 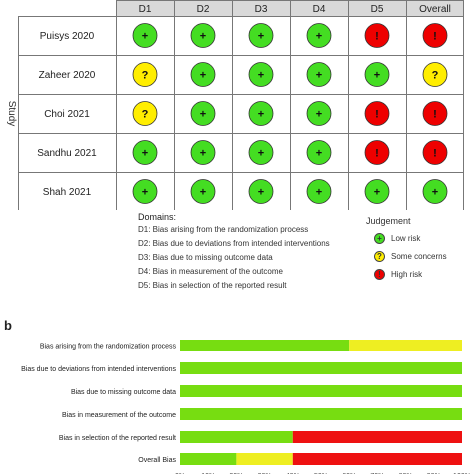 I want to click on domain-d4: D4: Bias in measurement of the outcome, so click(x=210, y=271).